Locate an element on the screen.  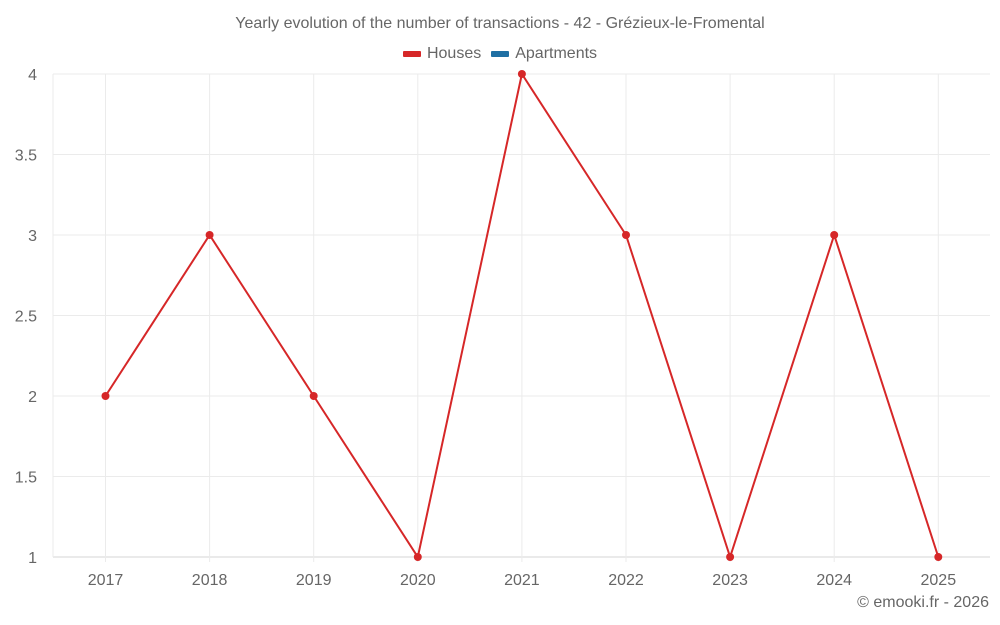
legend-item-apartments: Apartments is located at coordinates (544, 54).